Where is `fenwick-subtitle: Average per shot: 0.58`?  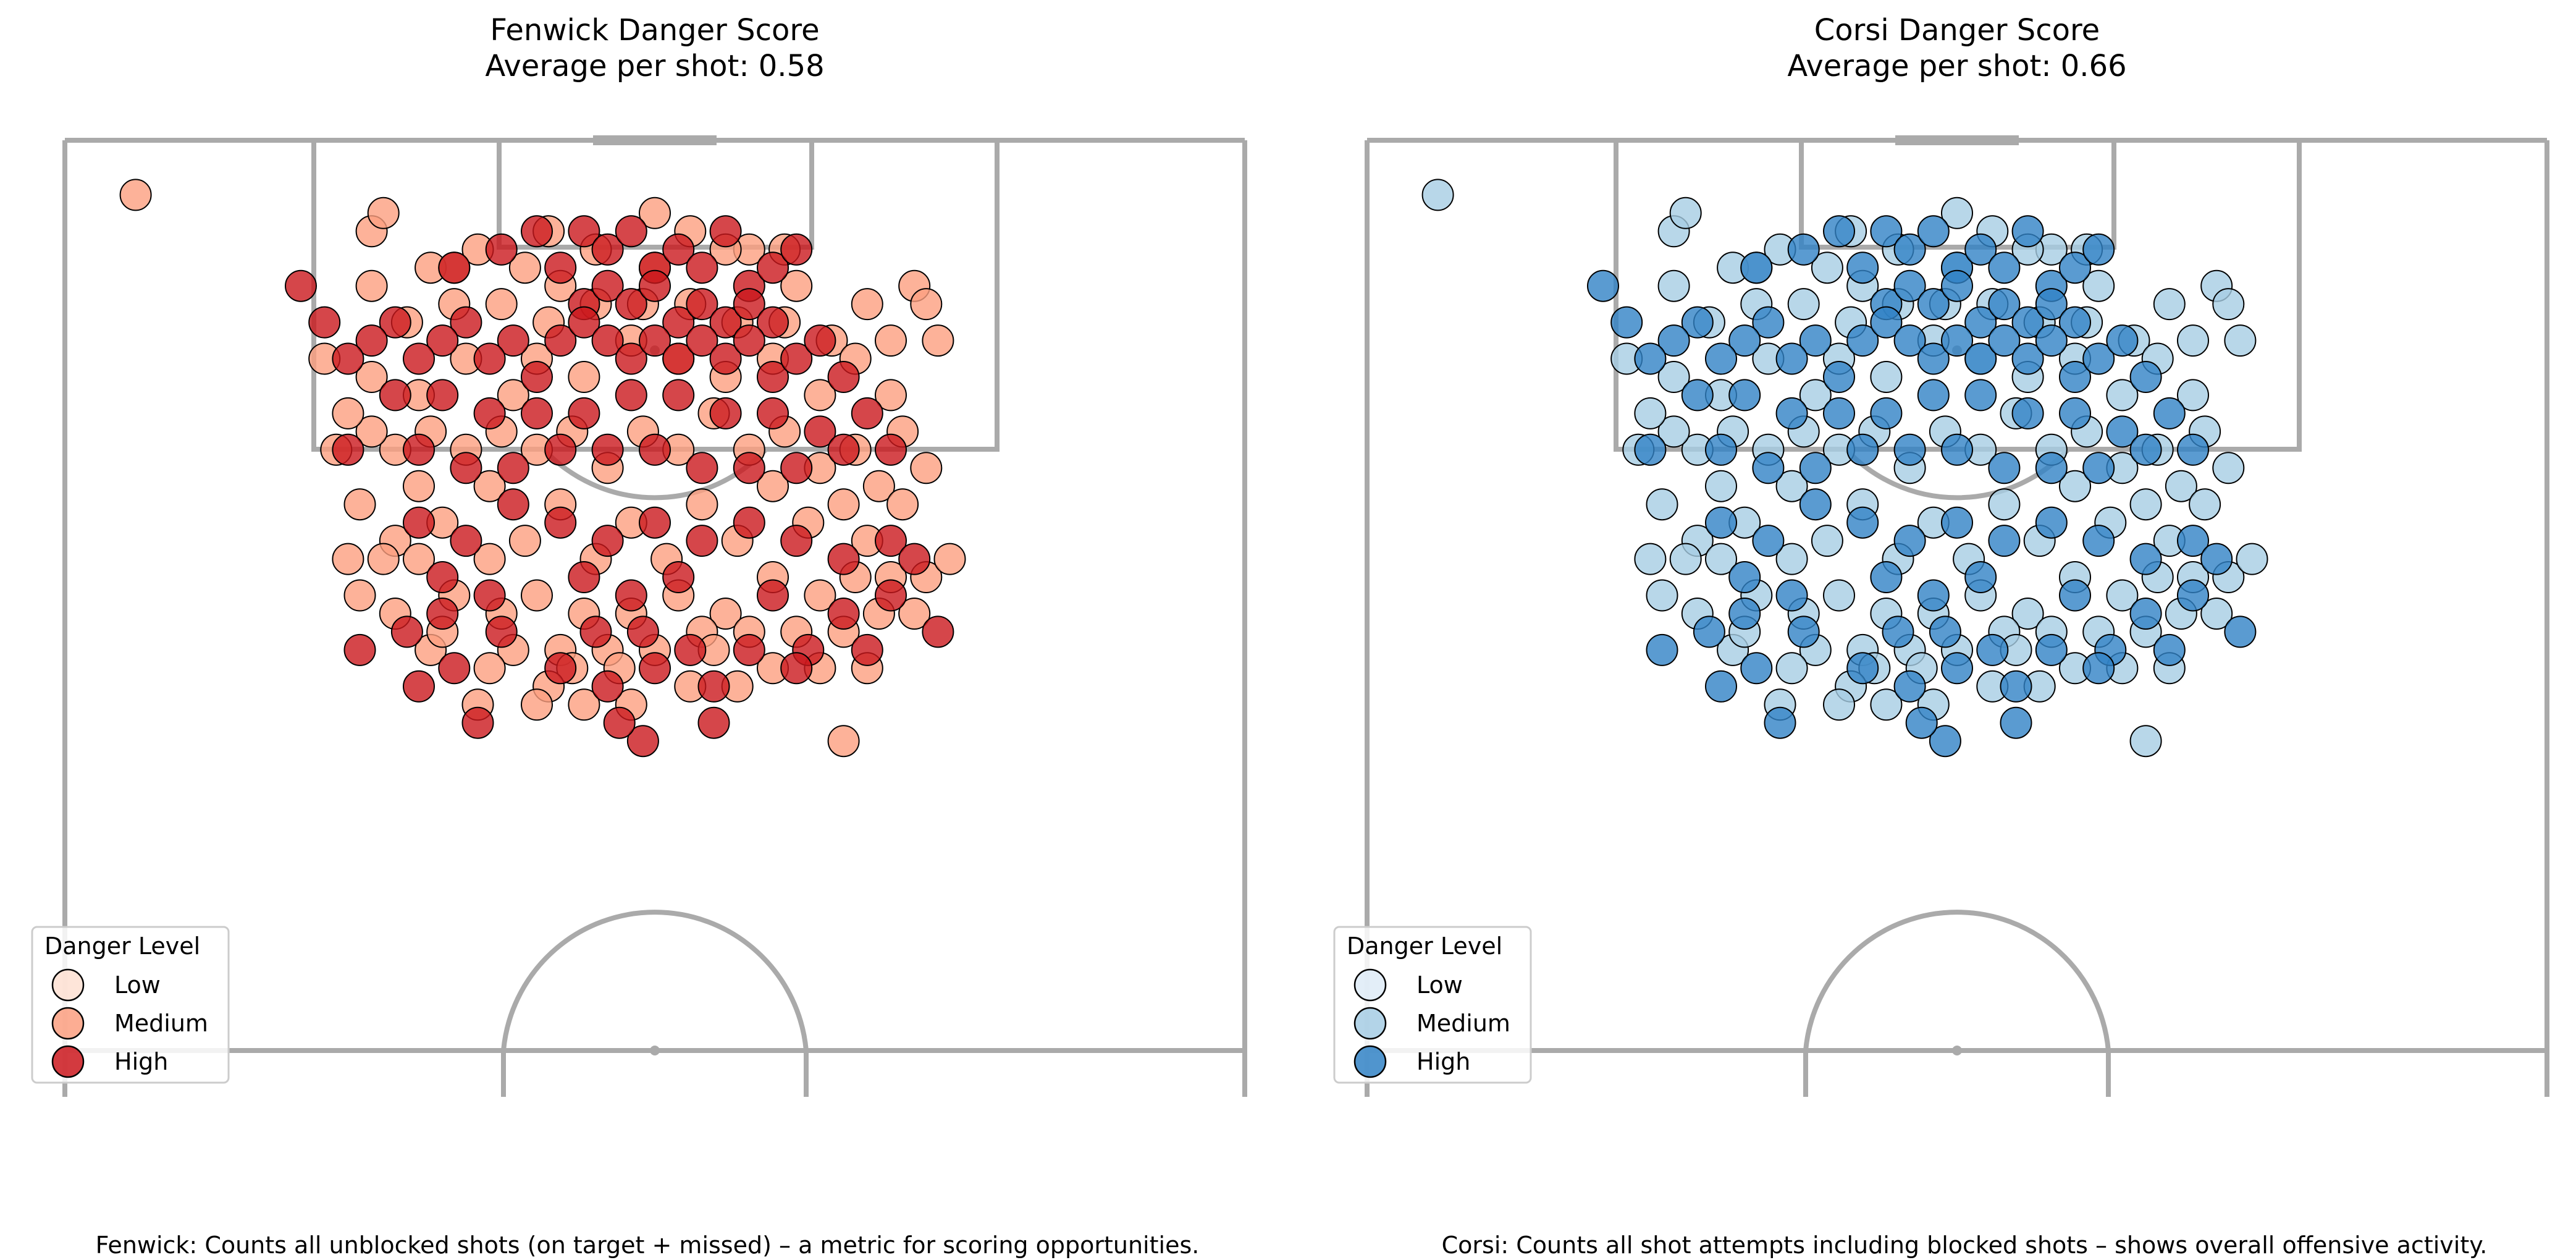 fenwick-subtitle: Average per shot: 0.58 is located at coordinates (654, 66).